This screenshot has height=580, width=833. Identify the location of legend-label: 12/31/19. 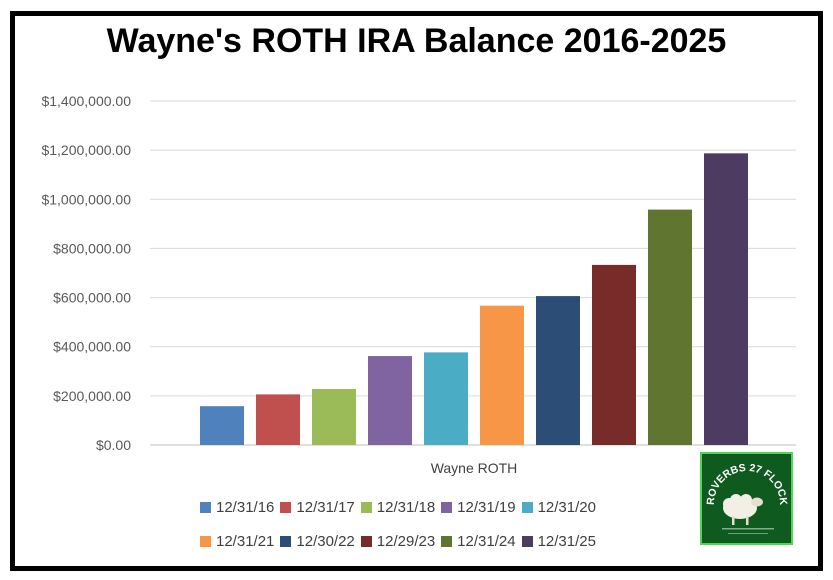
(486, 507).